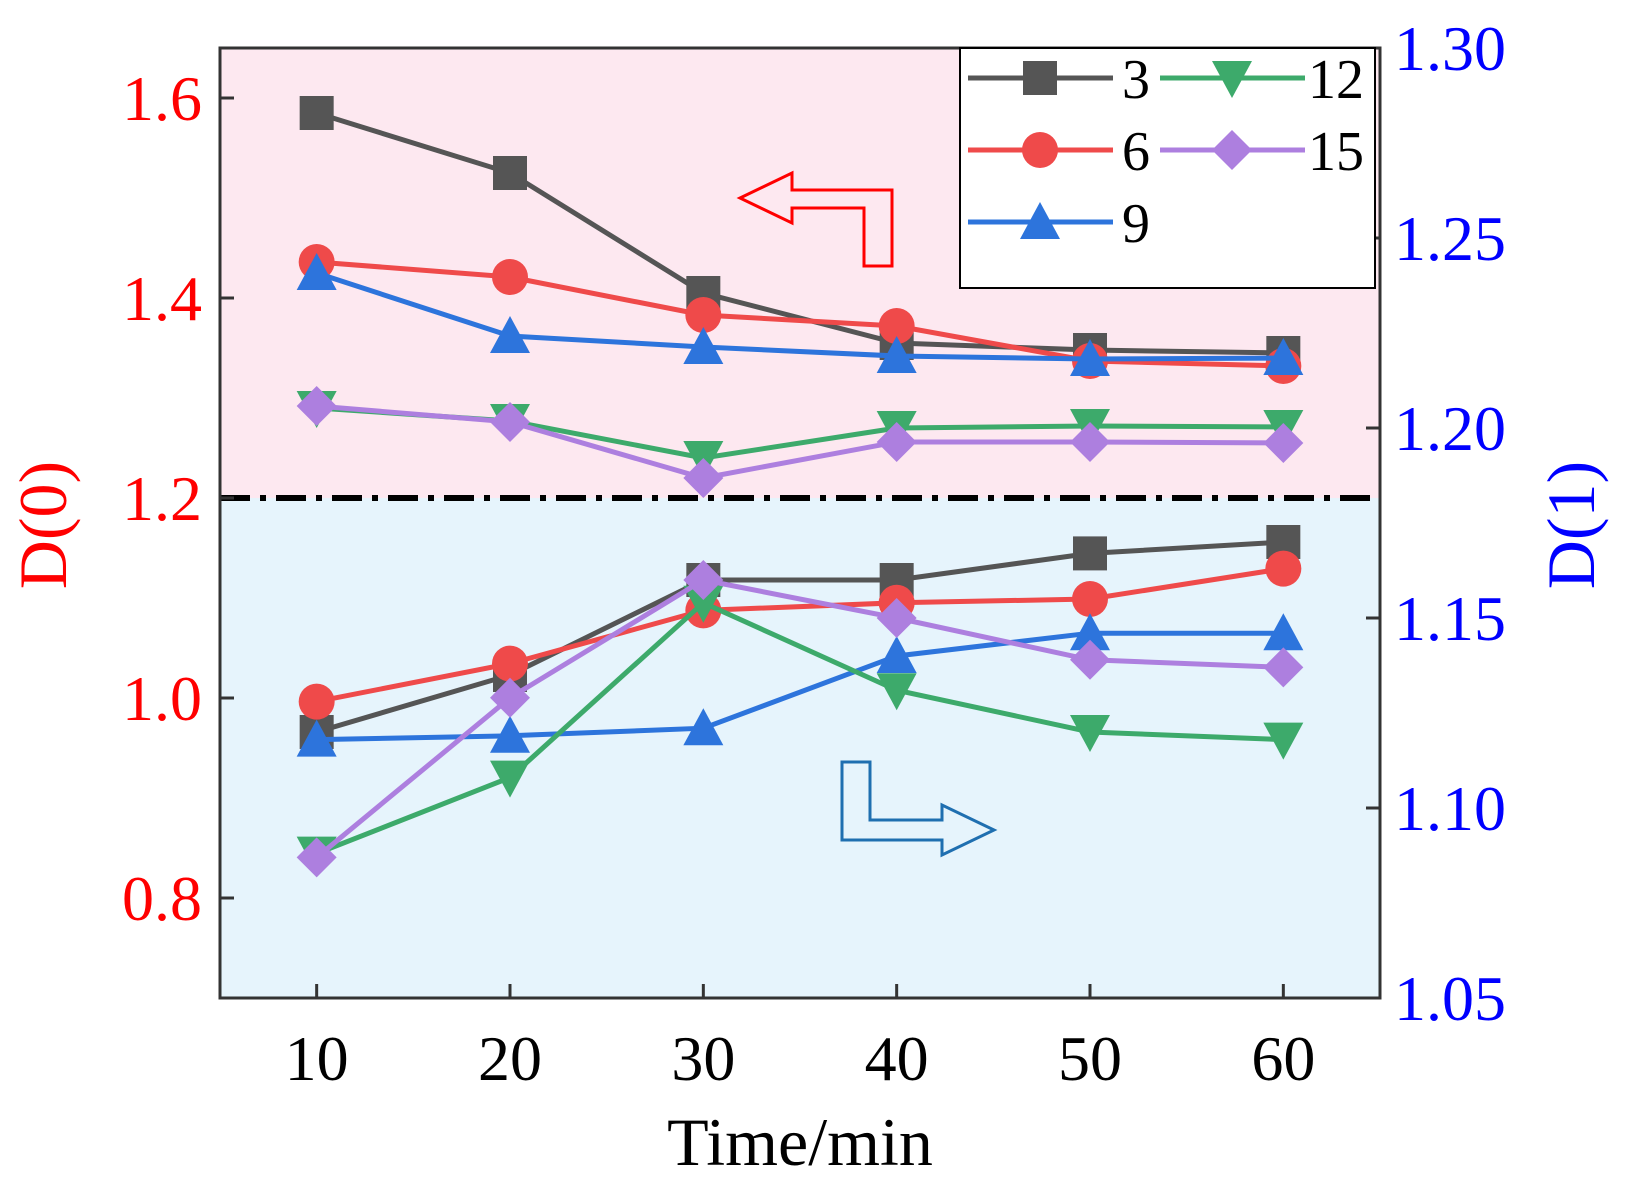  What do you see at coordinates (162, 698) in the screenshot?
I see `y-left-tick-label: 1.0` at bounding box center [162, 698].